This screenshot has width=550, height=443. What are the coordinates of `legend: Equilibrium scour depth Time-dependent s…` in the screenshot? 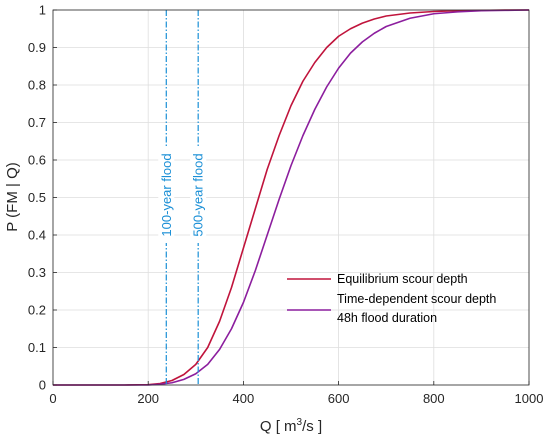 It's located at (391, 298).